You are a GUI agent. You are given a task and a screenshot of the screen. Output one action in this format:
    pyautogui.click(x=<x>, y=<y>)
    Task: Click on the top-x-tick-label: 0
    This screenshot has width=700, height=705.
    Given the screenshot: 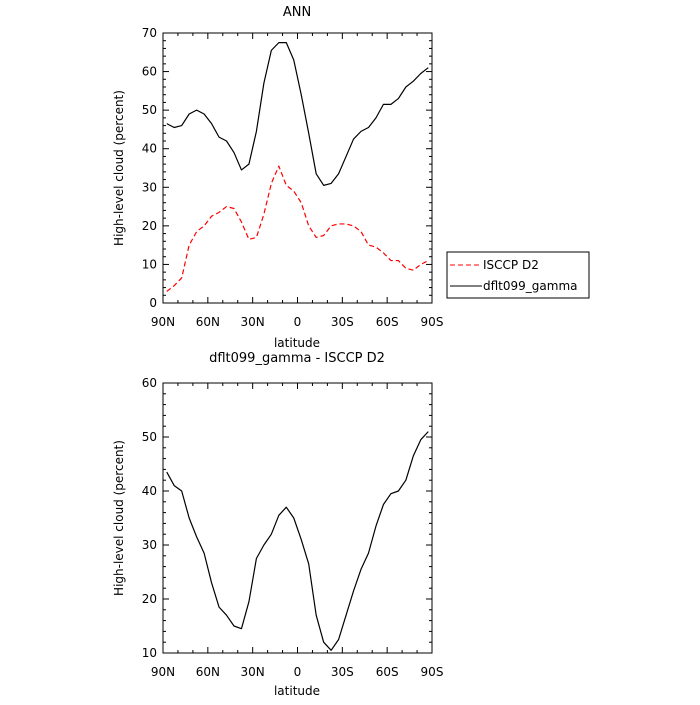 What is the action you would take?
    pyautogui.click(x=298, y=322)
    